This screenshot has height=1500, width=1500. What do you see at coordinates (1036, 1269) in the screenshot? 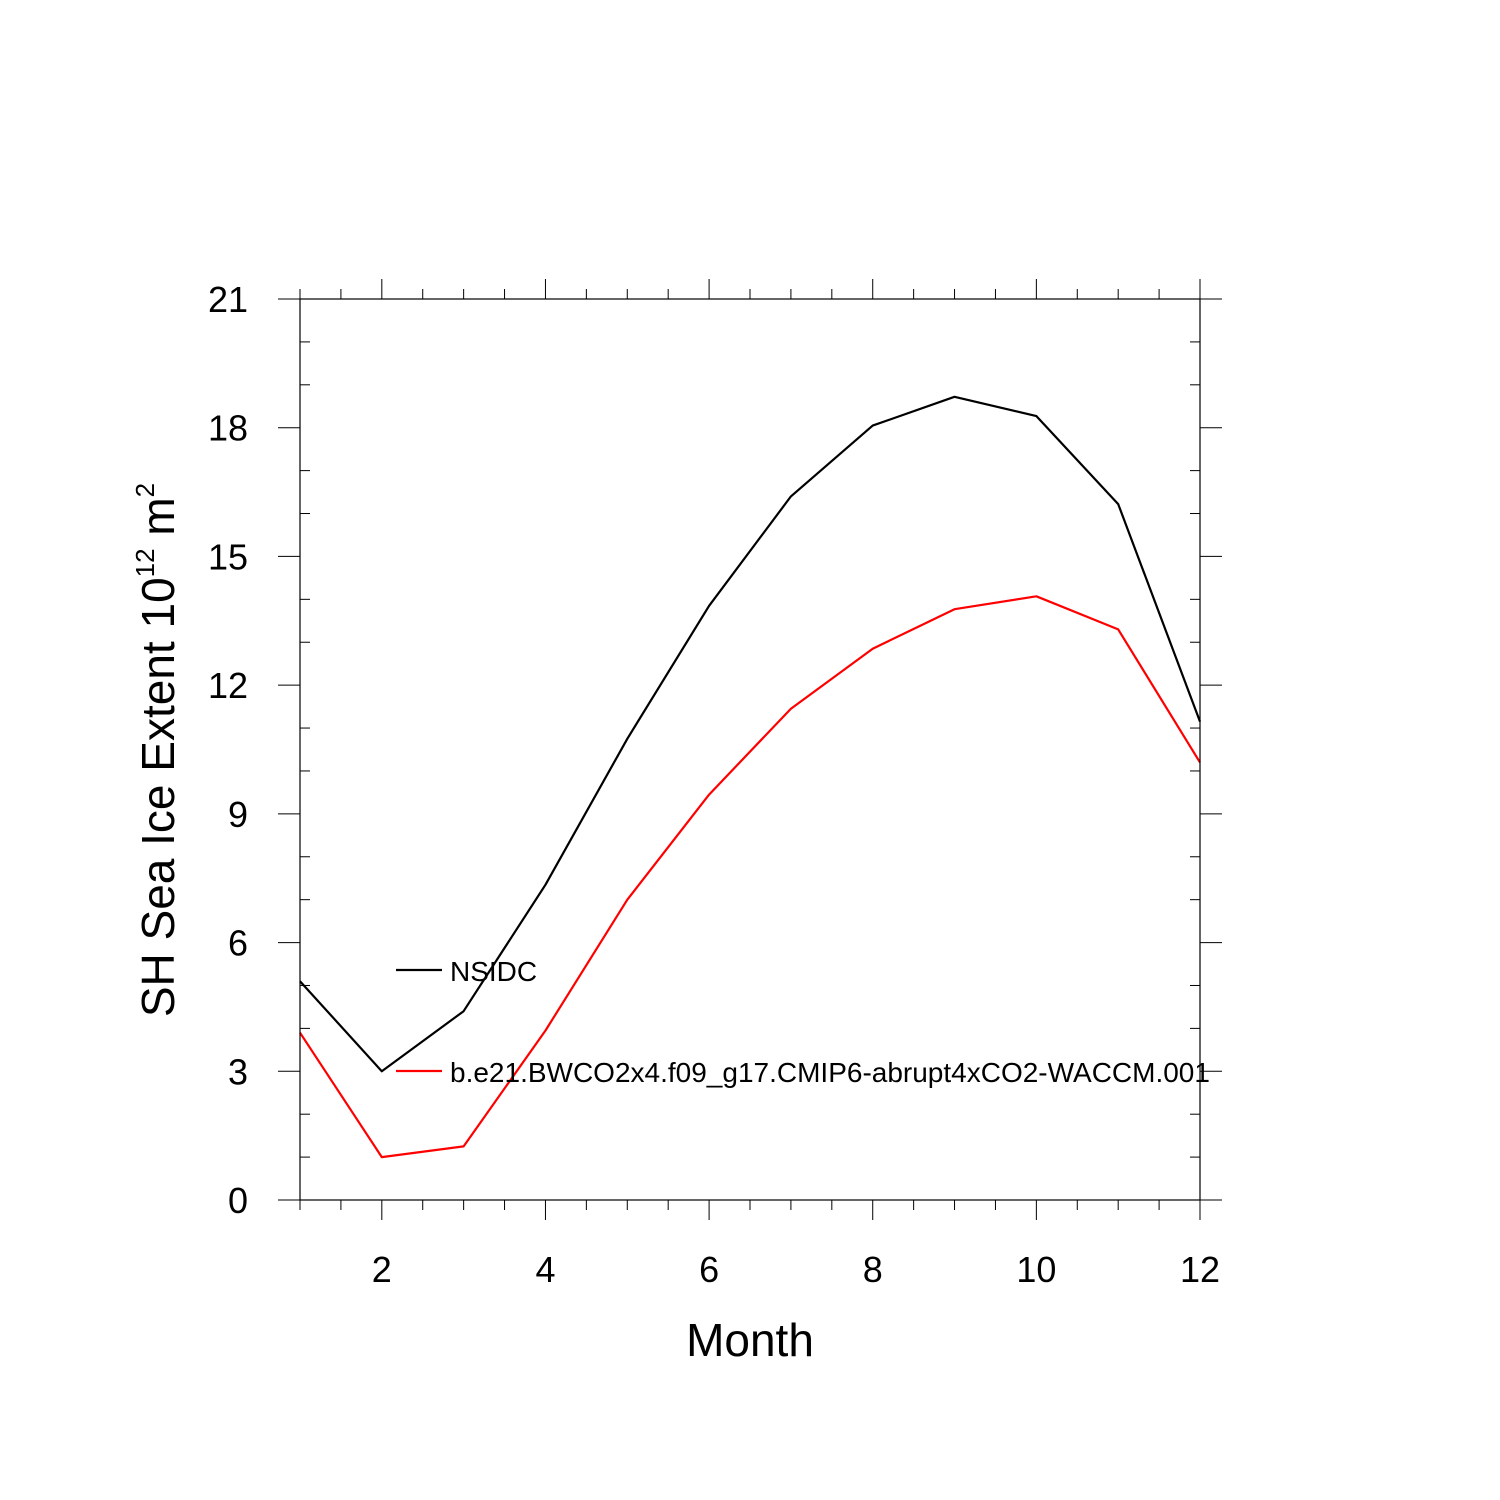
I see `x-tick-label: 10` at bounding box center [1036, 1269].